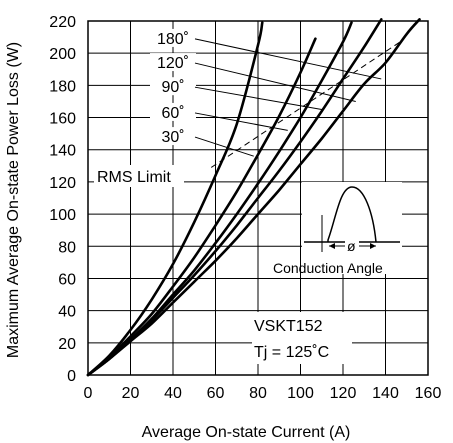 The width and height of the screenshot is (453, 443). What do you see at coordinates (332, 246) in the screenshot?
I see `arrow-left-icon` at bounding box center [332, 246].